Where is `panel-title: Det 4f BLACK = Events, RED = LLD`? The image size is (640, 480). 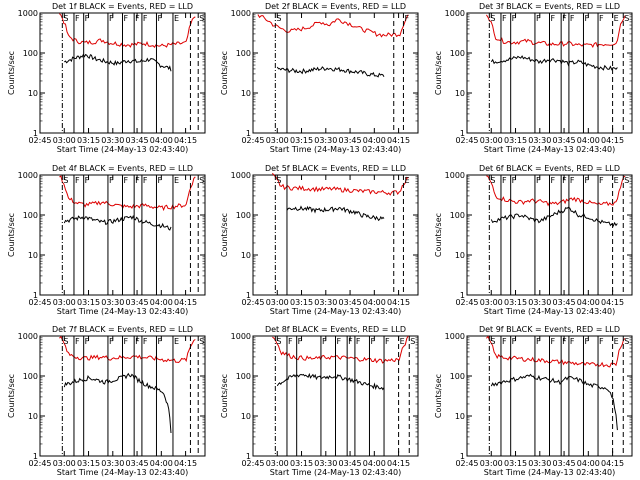
panel-title: Det 4f BLACK = Events, RED = LLD is located at coordinates (122, 168).